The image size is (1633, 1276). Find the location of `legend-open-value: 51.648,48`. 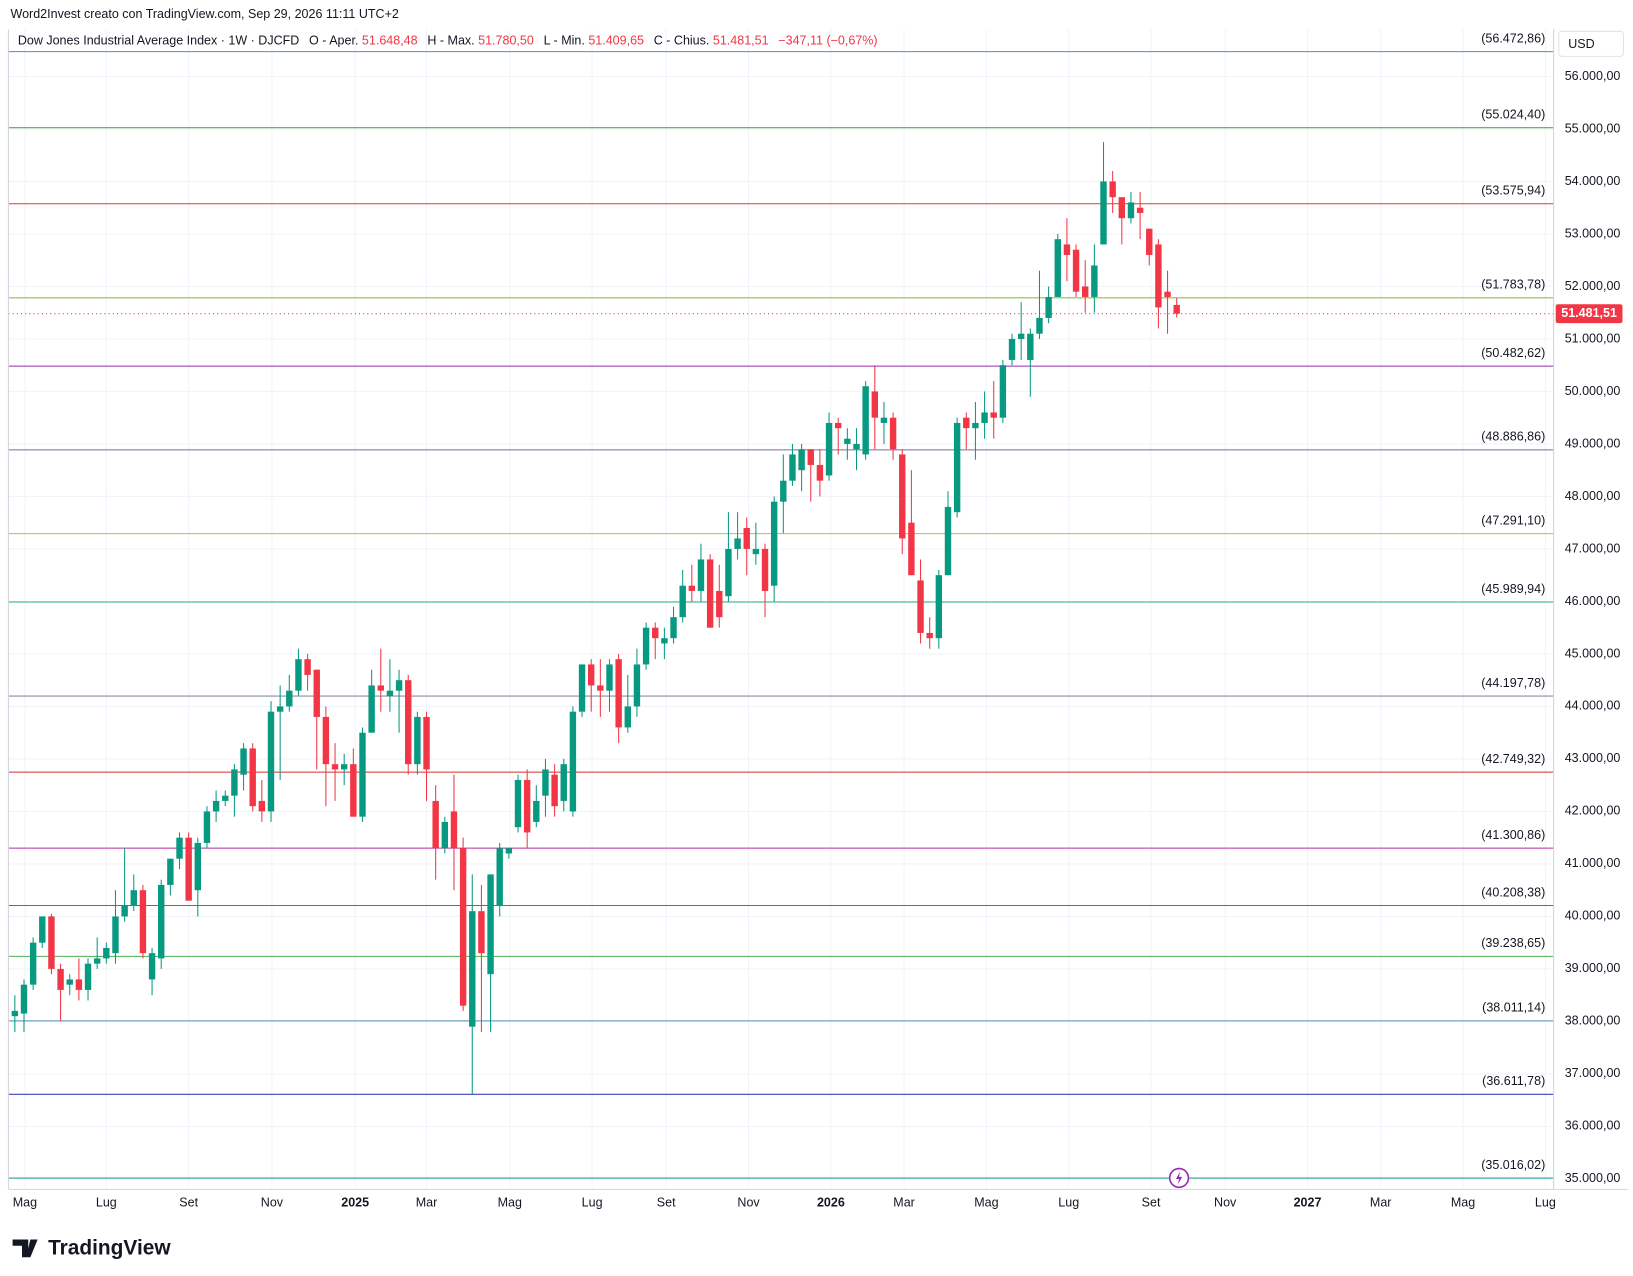

legend-open-value: 51.648,48 is located at coordinates (390, 41).